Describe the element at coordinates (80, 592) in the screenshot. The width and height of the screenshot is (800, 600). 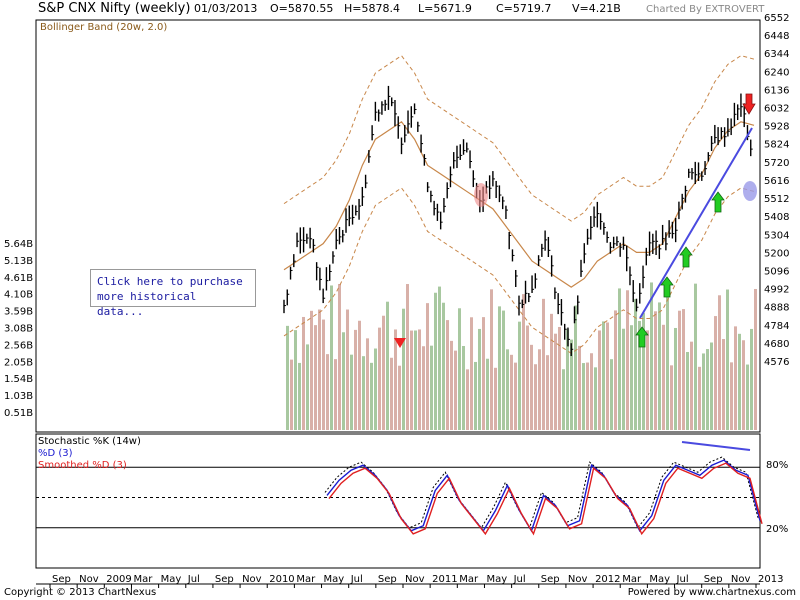
I see `copyright: Copyright © 2013 ChartNexus` at that location.